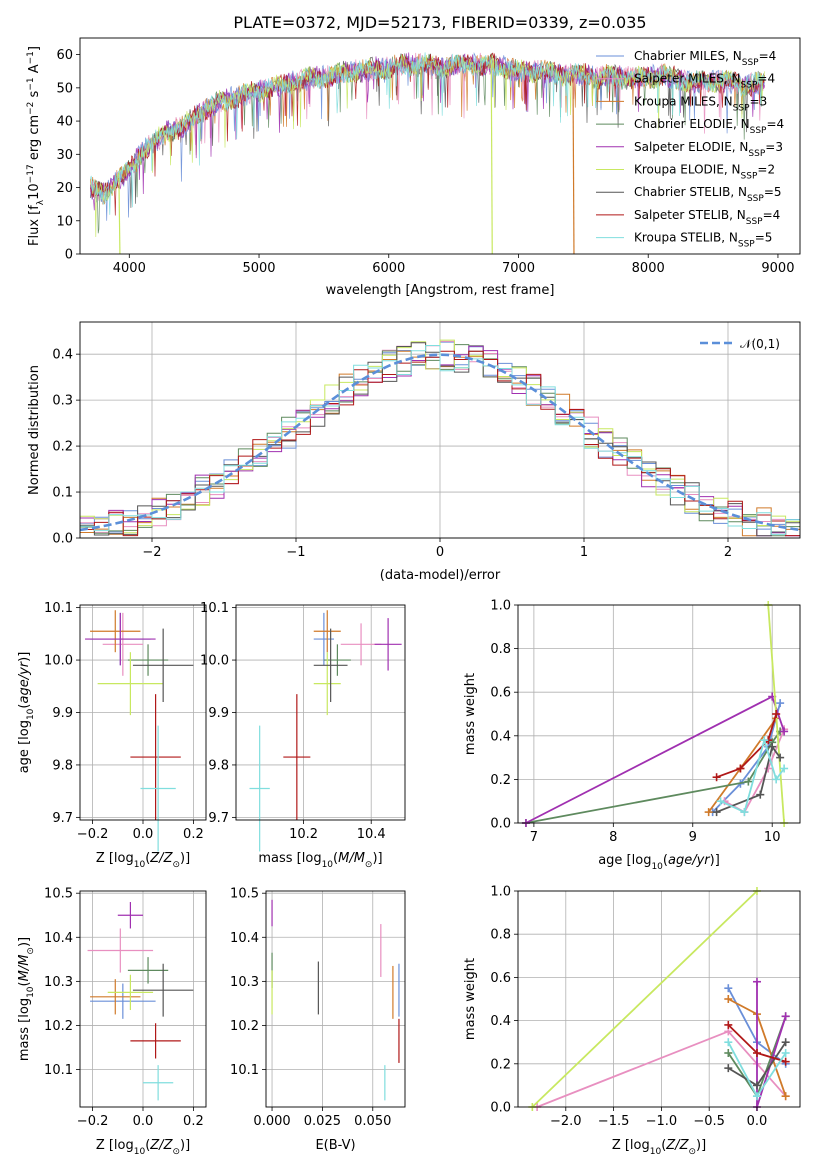  Describe the element at coordinates (325, 731) in the screenshot. I see `age_vs_mass-marks` at that location.